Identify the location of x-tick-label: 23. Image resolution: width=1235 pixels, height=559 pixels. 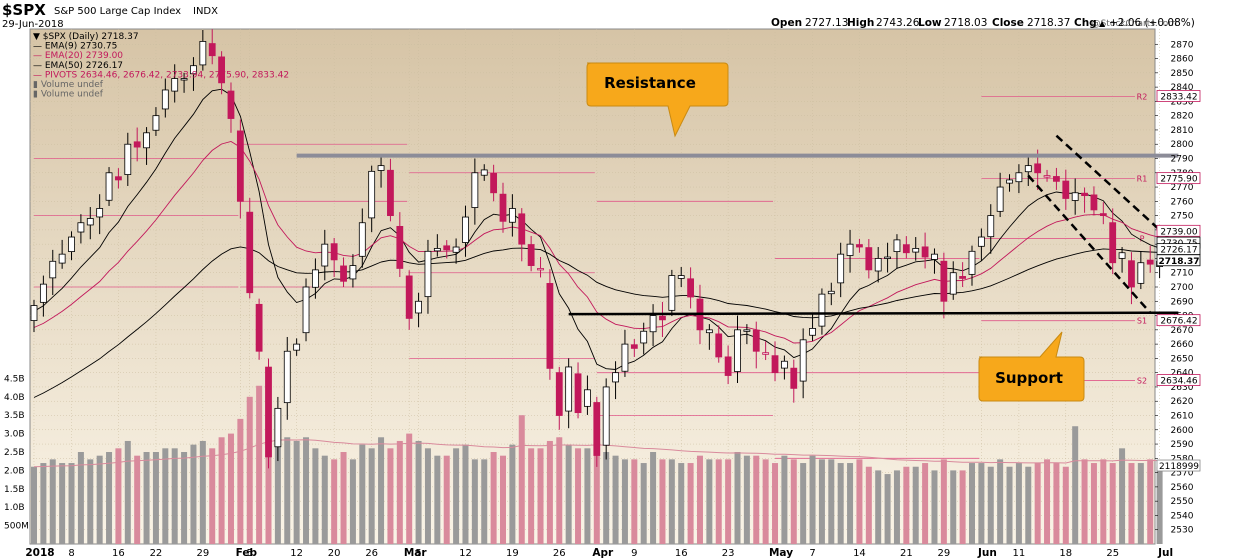
(728, 553).